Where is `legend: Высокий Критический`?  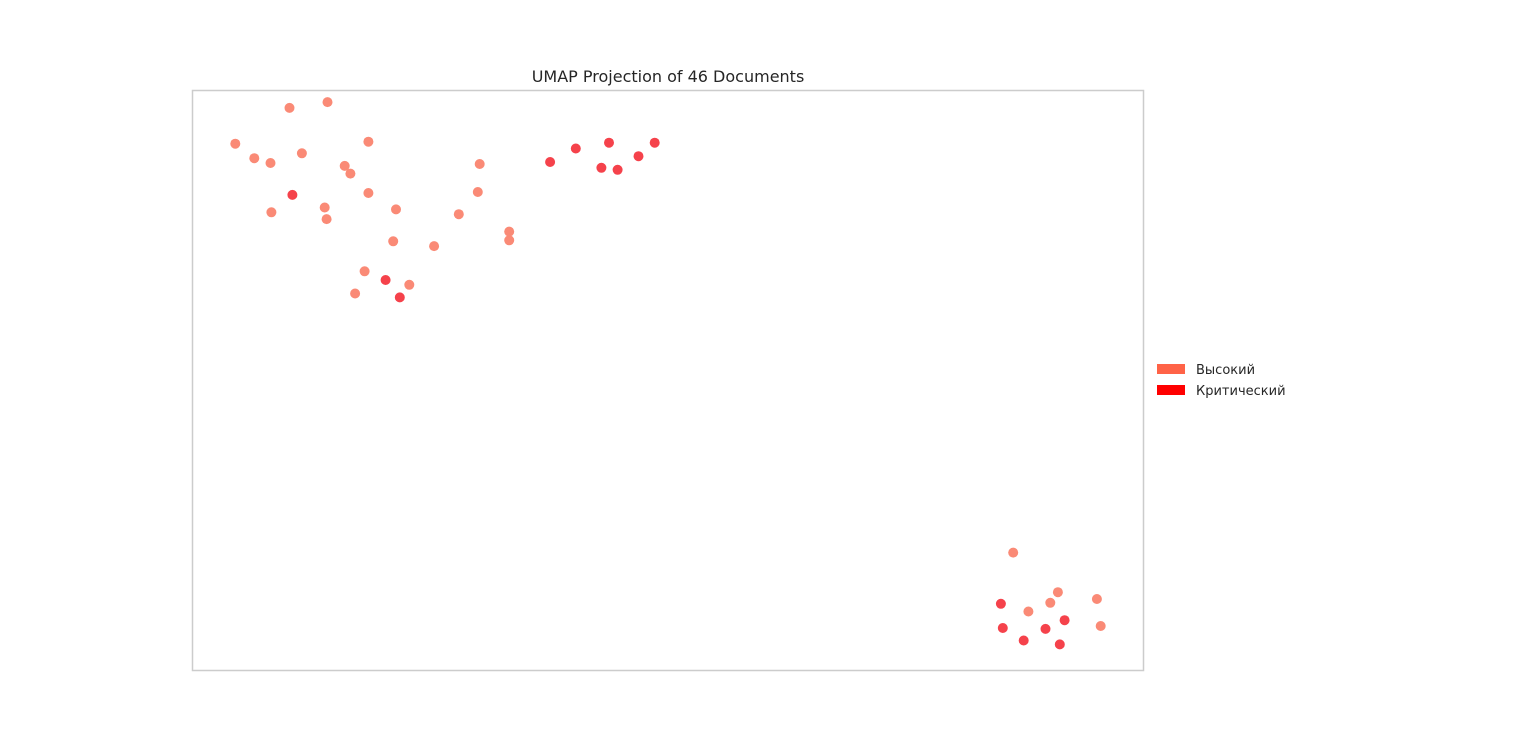 legend: Высокий Критический is located at coordinates (1221, 381).